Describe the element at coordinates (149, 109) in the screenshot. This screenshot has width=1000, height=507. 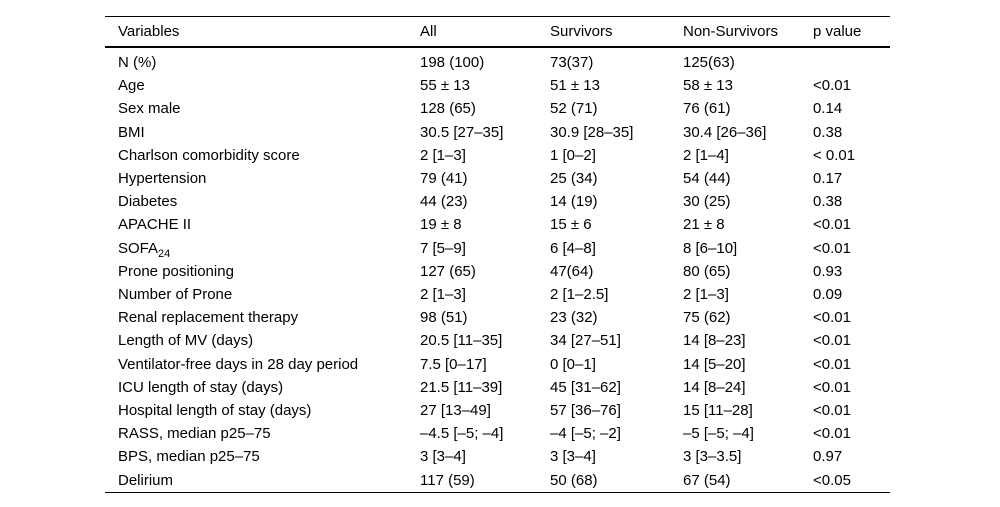
I see `cell-variable: Sex male` at that location.